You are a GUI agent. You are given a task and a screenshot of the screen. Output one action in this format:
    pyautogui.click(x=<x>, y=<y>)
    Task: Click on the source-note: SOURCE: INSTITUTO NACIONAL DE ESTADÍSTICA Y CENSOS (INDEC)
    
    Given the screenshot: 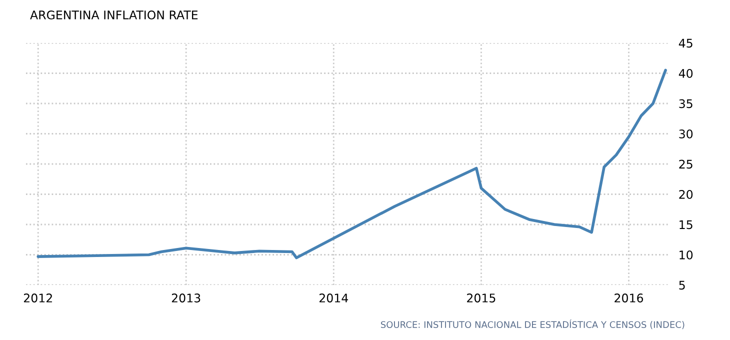 What is the action you would take?
    pyautogui.click(x=532, y=325)
    